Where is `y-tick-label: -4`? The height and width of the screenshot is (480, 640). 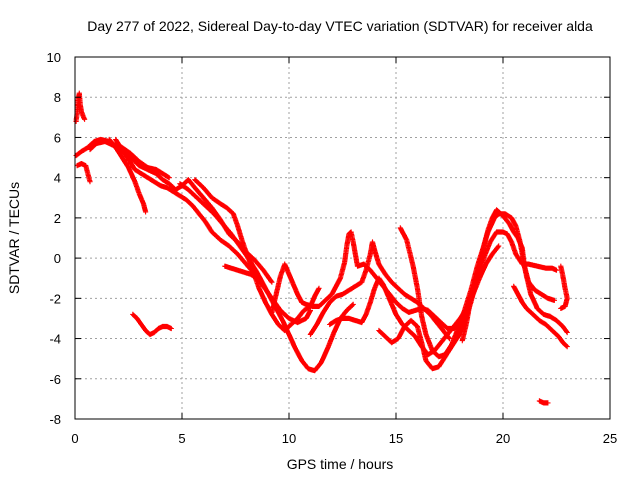
y-tick-label: -4 is located at coordinates (55, 339).